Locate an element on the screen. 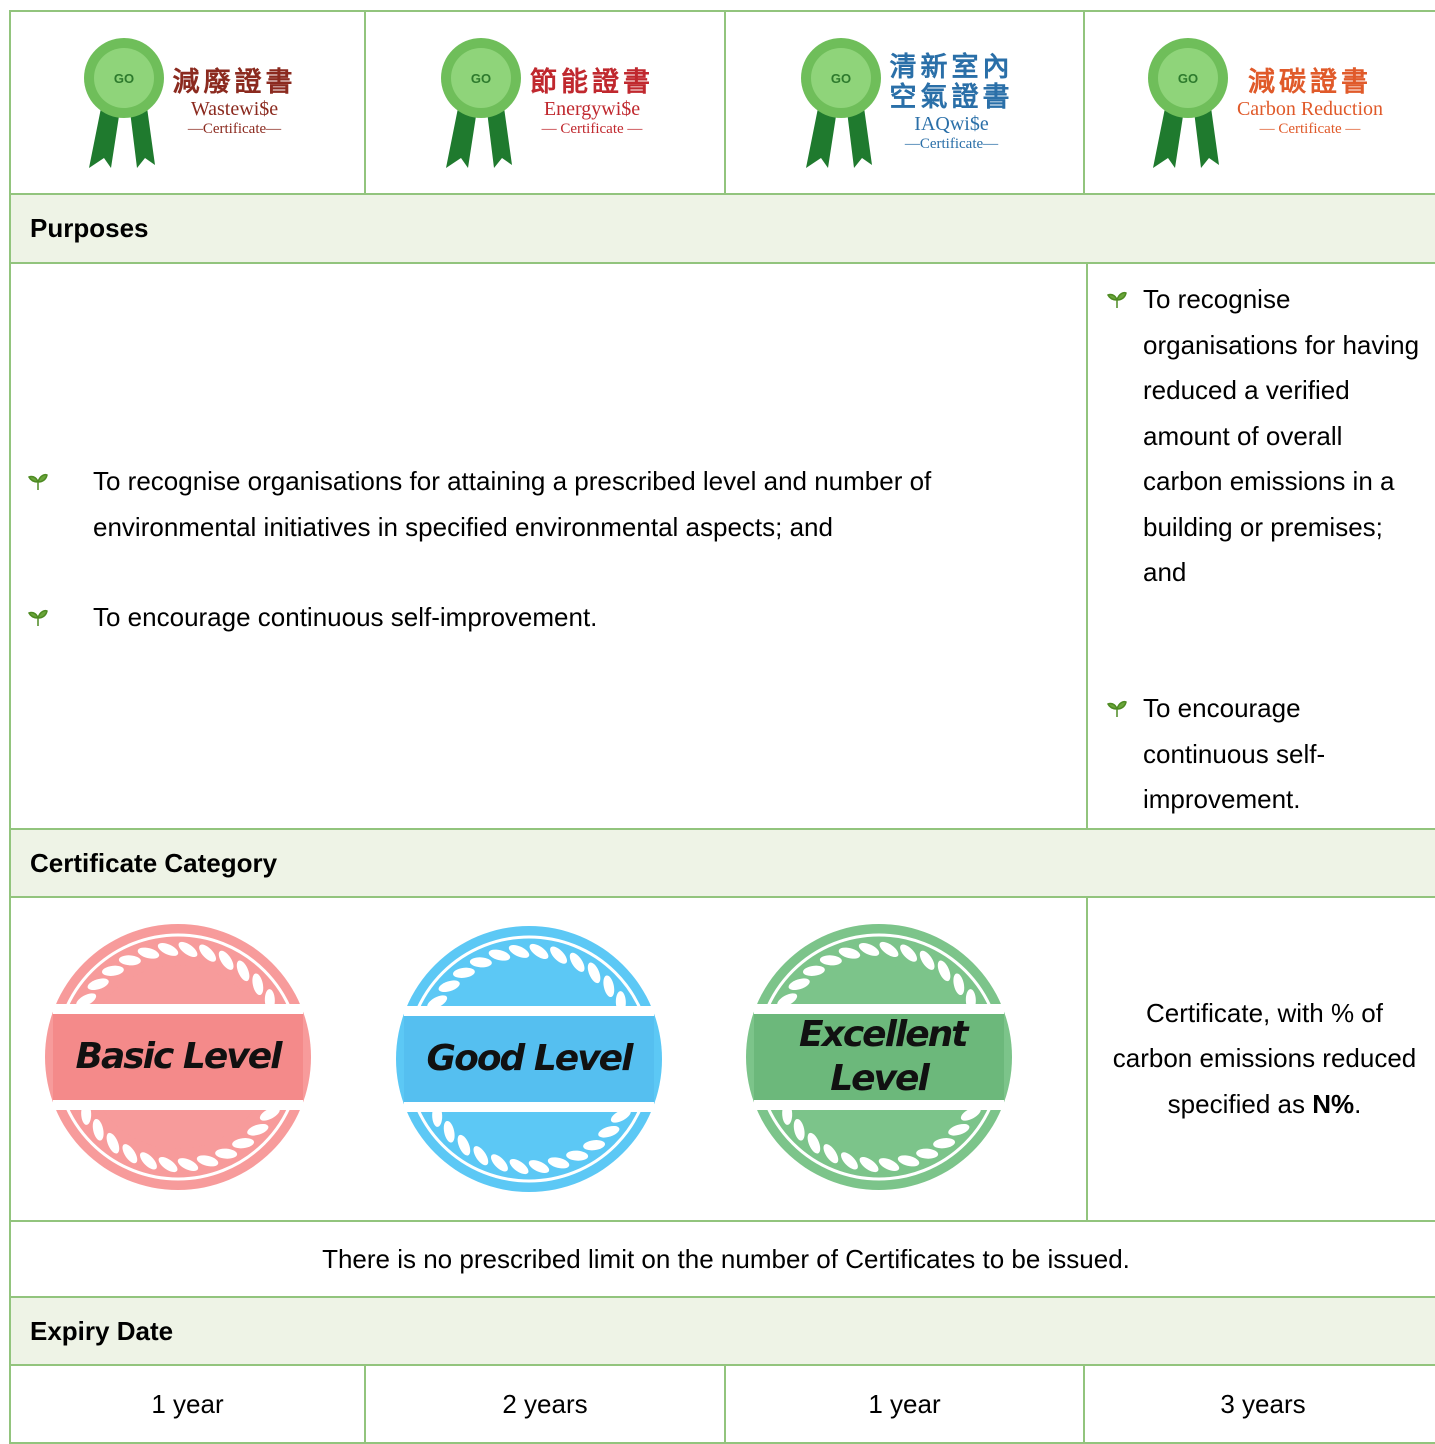  section-heading: Certificate Category is located at coordinates (722, 863).